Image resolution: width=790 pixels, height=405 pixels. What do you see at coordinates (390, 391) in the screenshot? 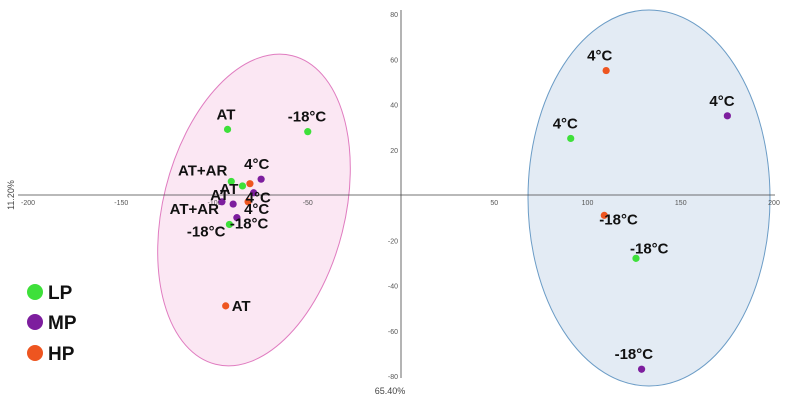
I see `x-axis-label: 65.40%` at bounding box center [390, 391].